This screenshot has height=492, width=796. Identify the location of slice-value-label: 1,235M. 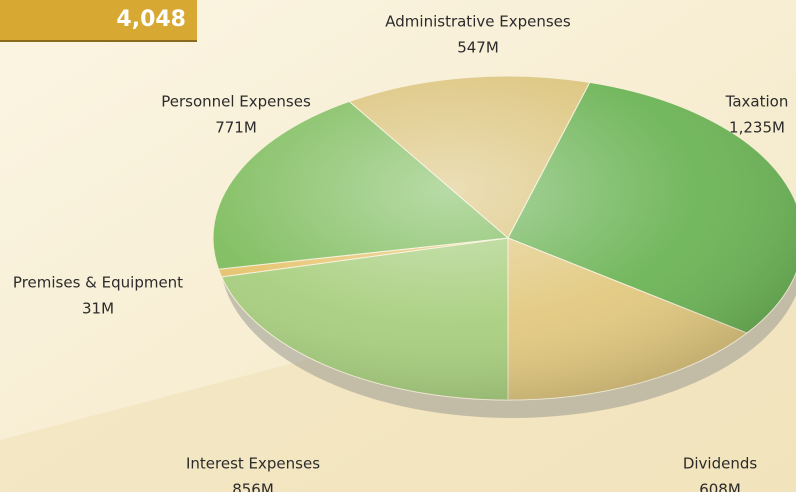
(757, 128).